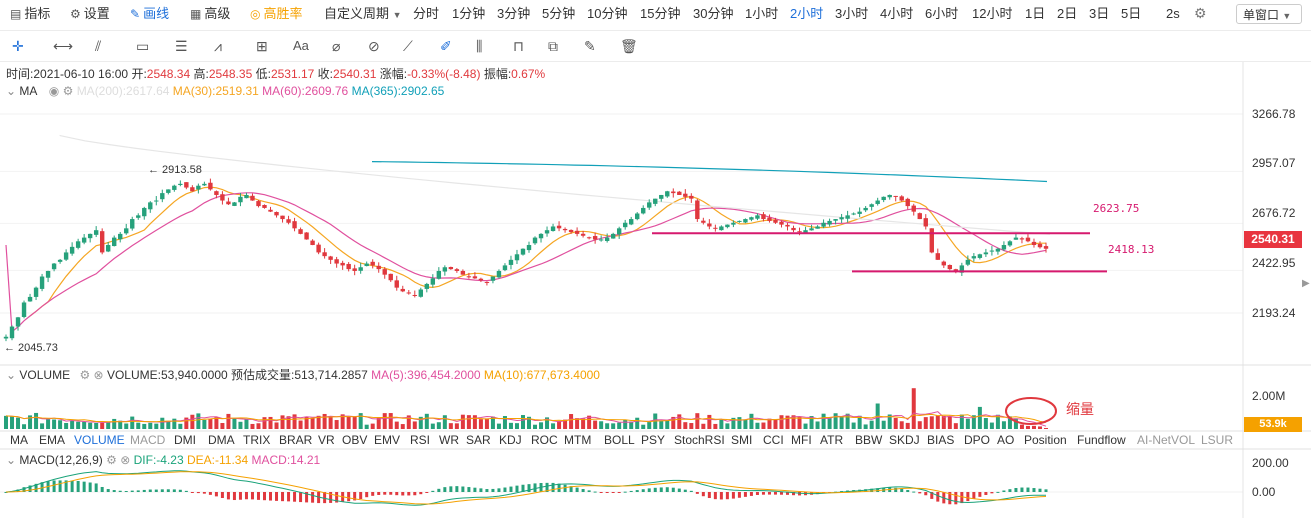  Describe the element at coordinates (904, 440) in the screenshot. I see `indicator-tab-skdj: SKDJ` at that location.